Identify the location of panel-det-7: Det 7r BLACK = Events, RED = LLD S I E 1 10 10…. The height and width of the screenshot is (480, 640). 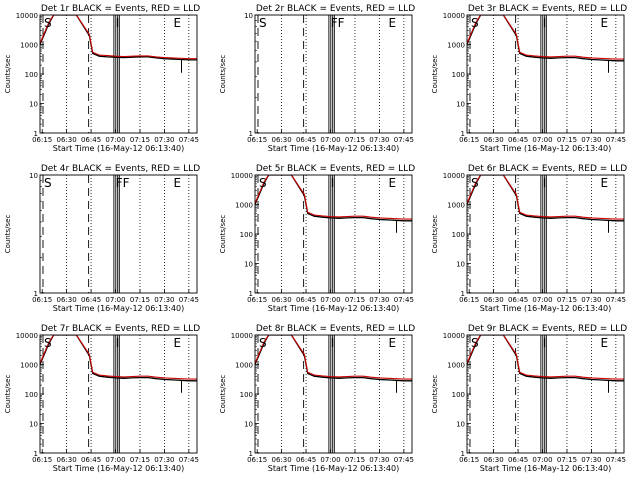
(102, 398).